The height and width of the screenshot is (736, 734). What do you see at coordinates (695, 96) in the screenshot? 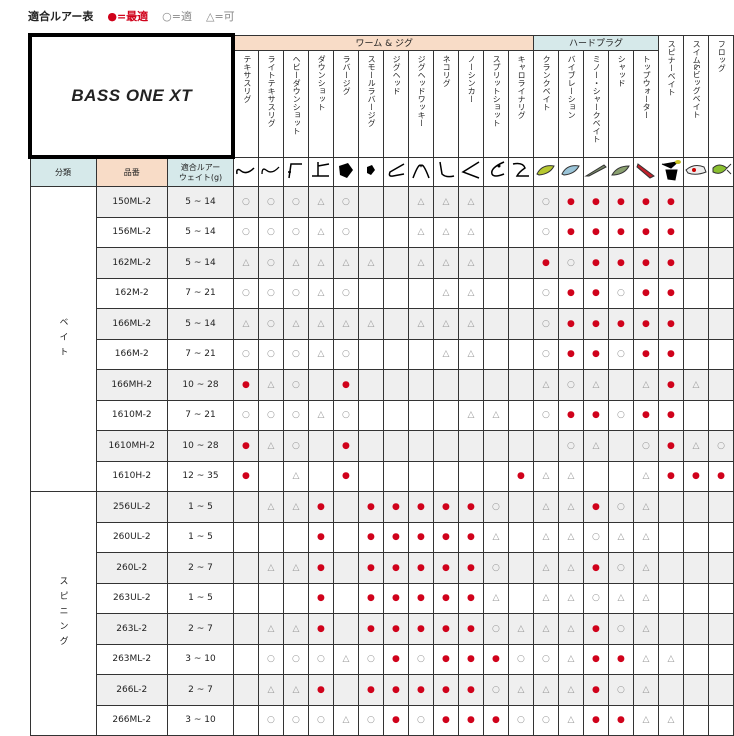
I see `column-header: スイム&ビッグベイト` at bounding box center [695, 96].